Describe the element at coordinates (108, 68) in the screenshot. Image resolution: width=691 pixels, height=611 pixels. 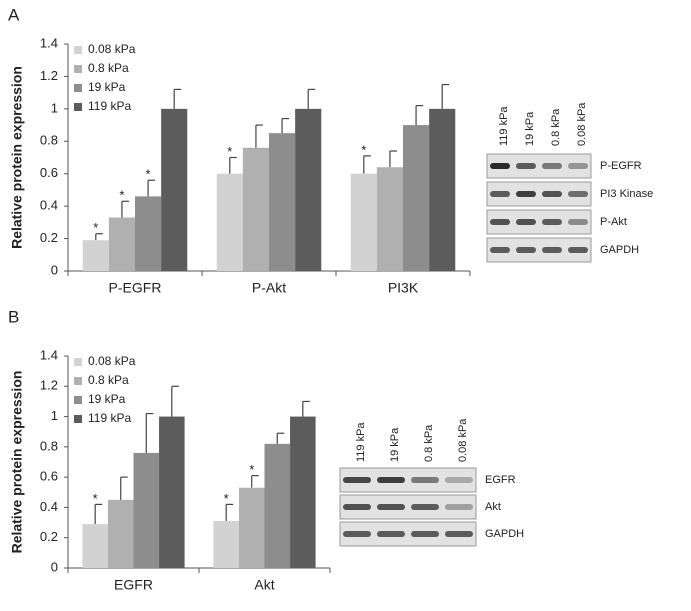
I see `legend-label: 0.8 kPa` at that location.